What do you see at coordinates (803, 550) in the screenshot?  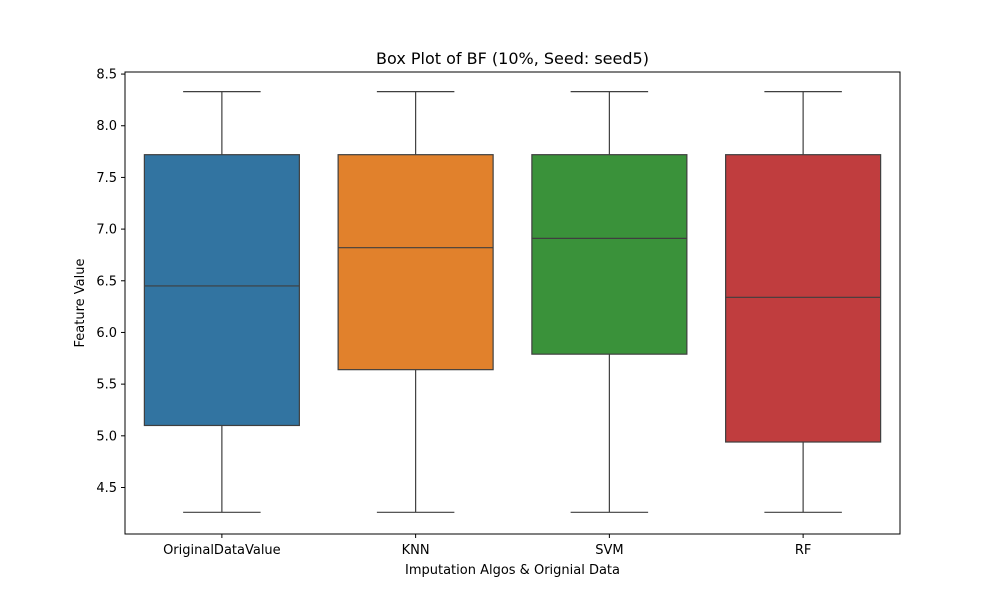 I see `x-tick-label: RF` at bounding box center [803, 550].